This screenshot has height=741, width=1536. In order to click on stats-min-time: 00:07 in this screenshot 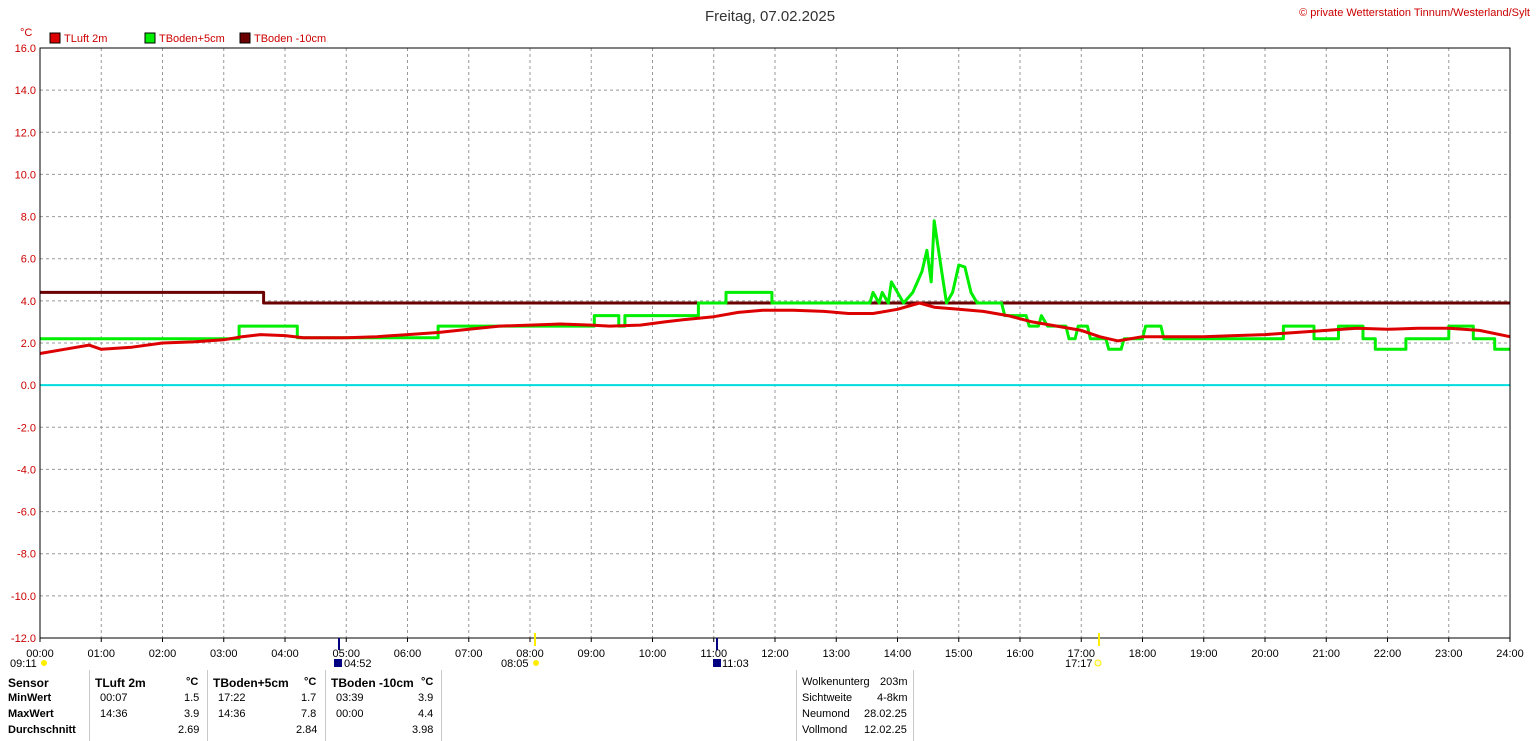, I will do `click(114, 698)`.